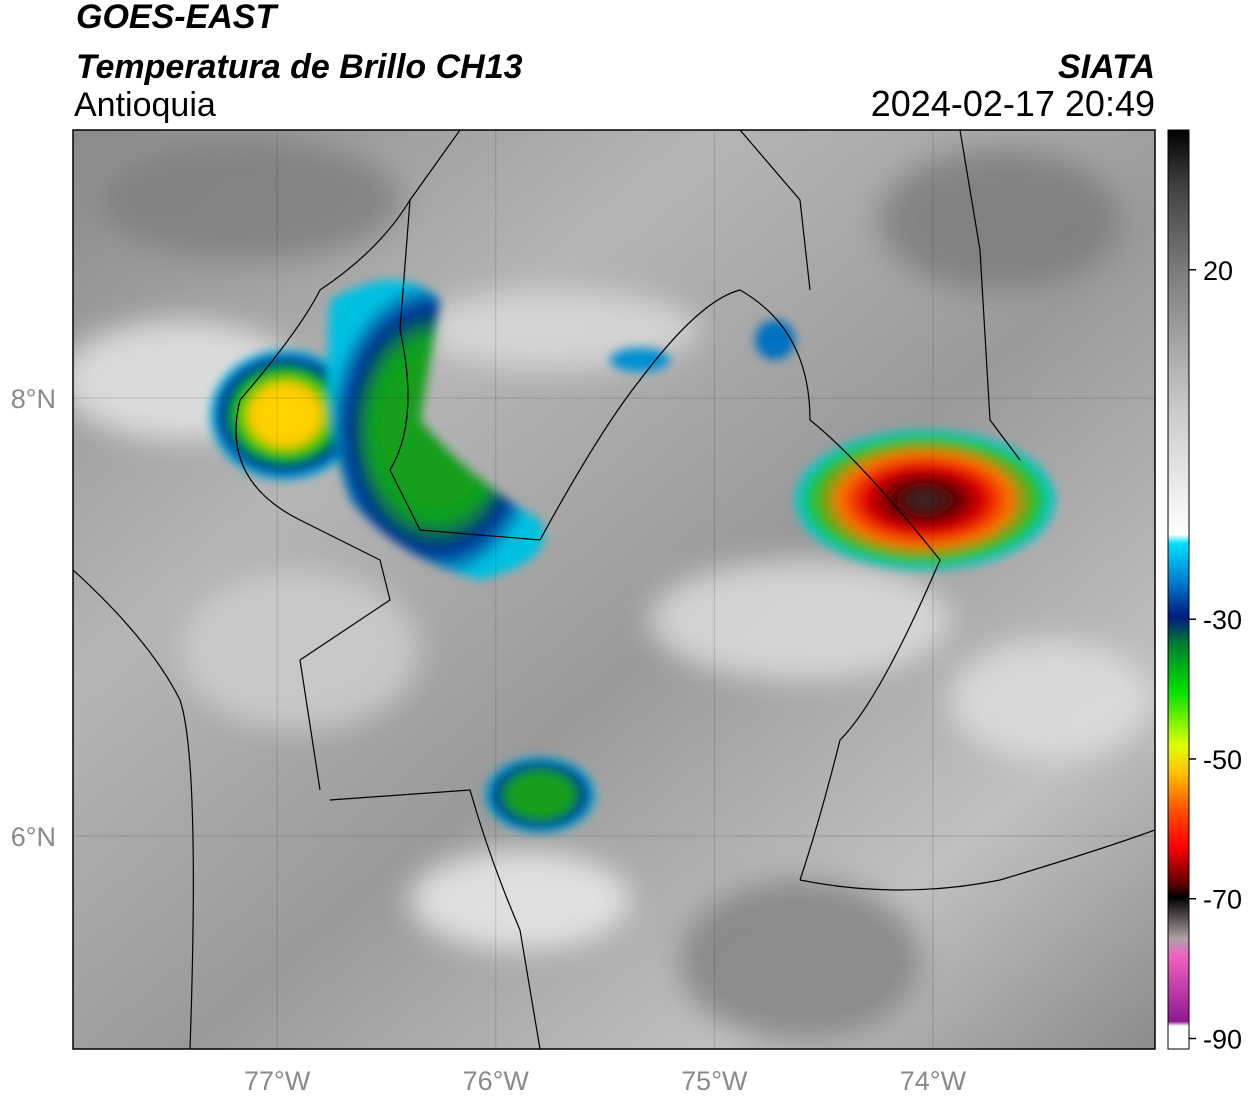 This screenshot has width=1252, height=1099. I want to click on colorbar, so click(1178, 589).